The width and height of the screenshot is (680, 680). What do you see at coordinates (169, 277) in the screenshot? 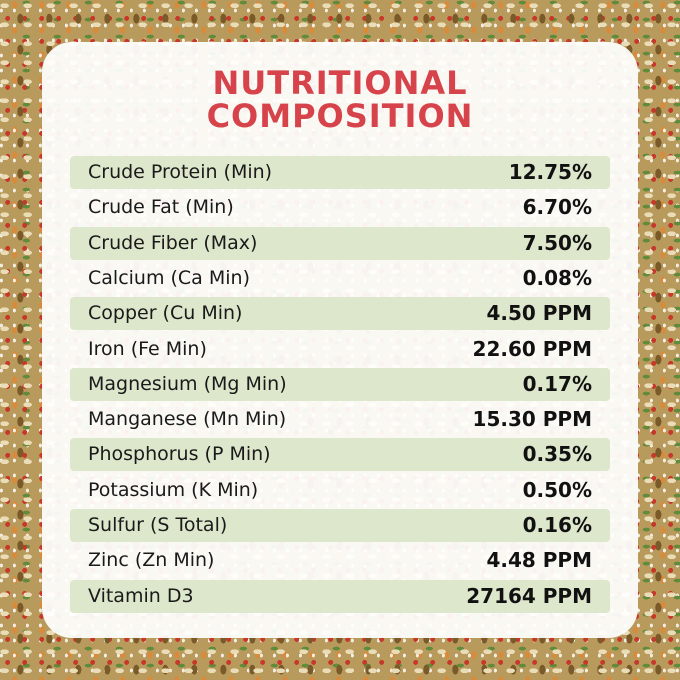
I see `nutrient-name: Calcium (Ca Min)` at bounding box center [169, 277].